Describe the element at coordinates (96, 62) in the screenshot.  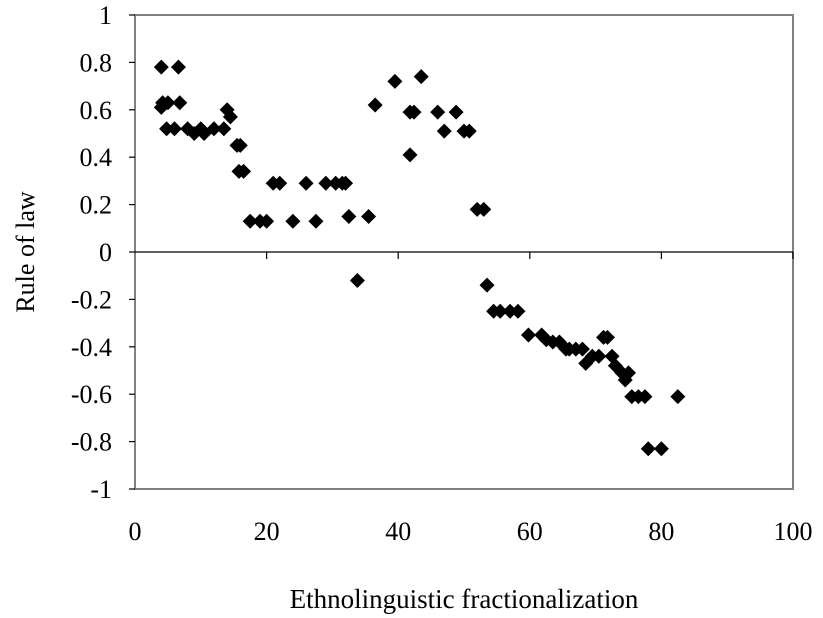
I see `y-tick-label: 0.8` at that location.